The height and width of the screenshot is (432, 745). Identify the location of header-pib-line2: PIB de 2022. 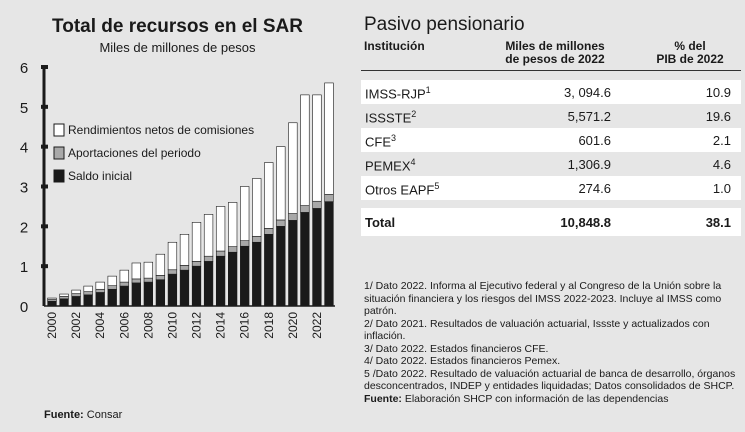
(690, 59).